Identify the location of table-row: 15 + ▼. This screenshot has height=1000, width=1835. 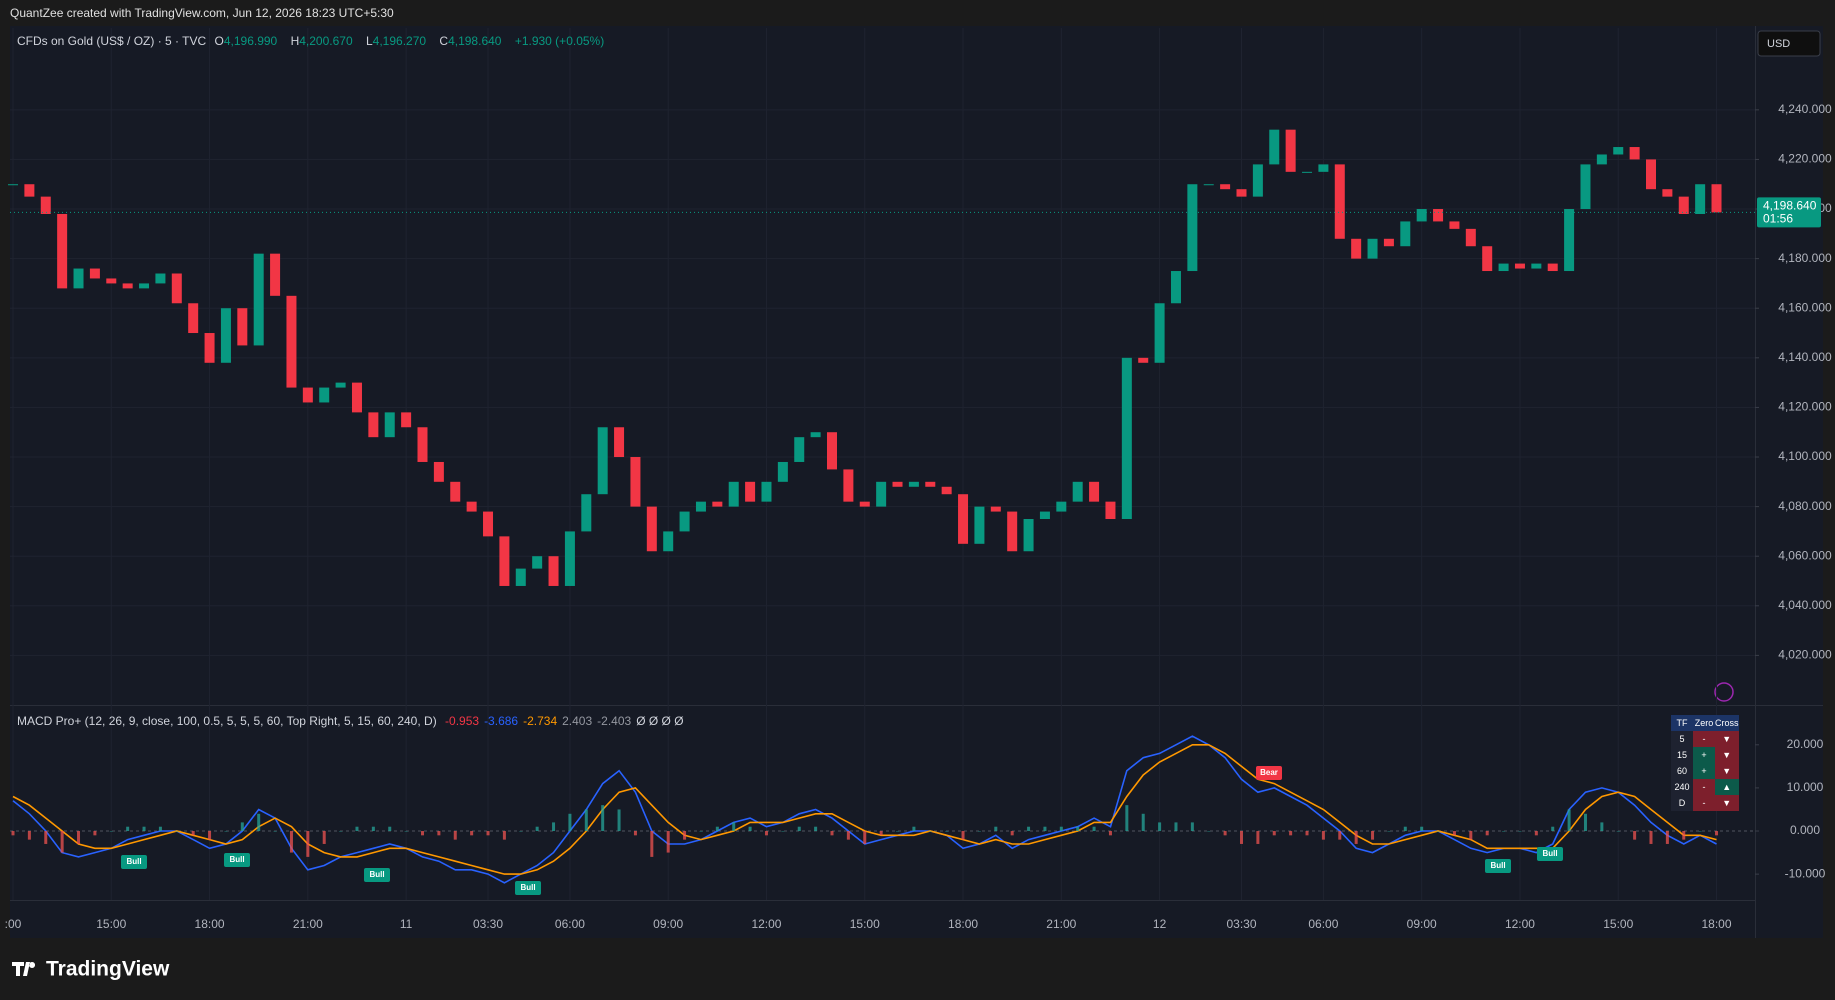
(1705, 755).